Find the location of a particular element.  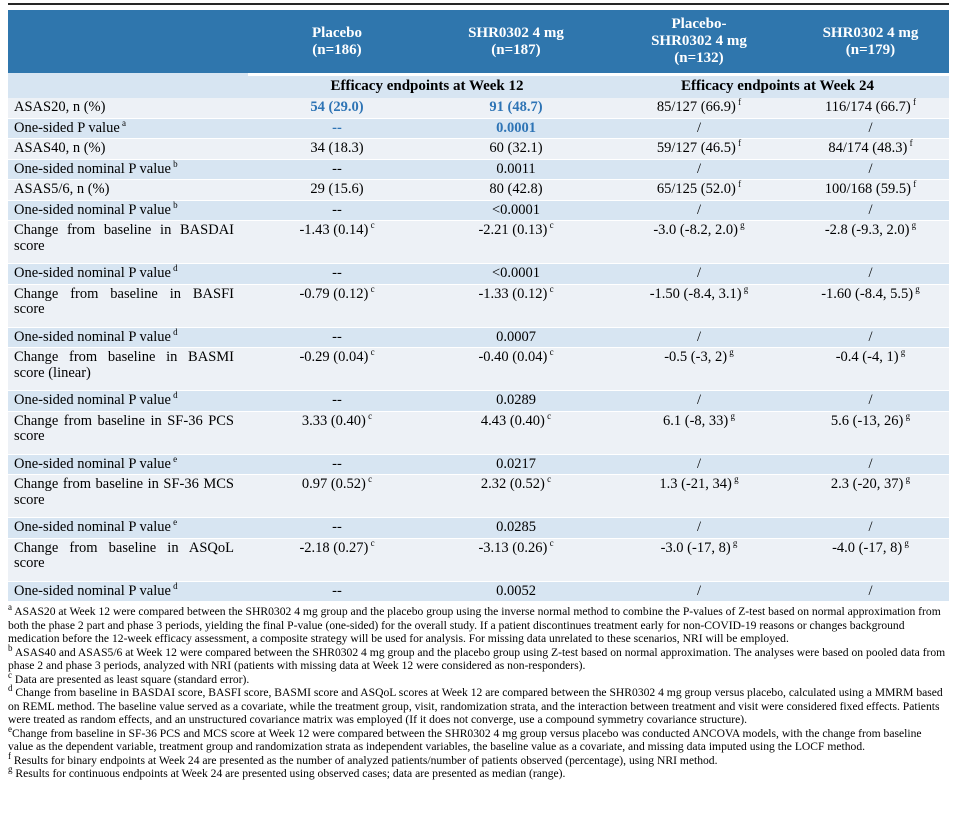

value-cell: 2.32 (0.52) c is located at coordinates (516, 496).